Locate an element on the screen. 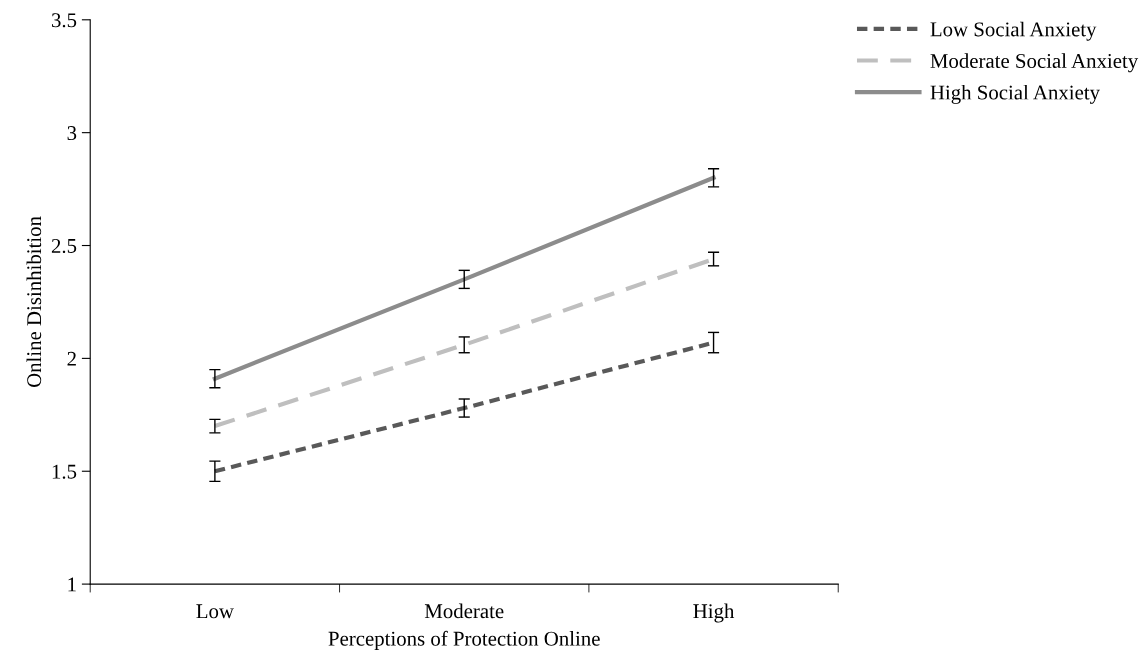 This screenshot has width=1142, height=660. x-axis-title: Perceptions of Protection Online is located at coordinates (464, 640).